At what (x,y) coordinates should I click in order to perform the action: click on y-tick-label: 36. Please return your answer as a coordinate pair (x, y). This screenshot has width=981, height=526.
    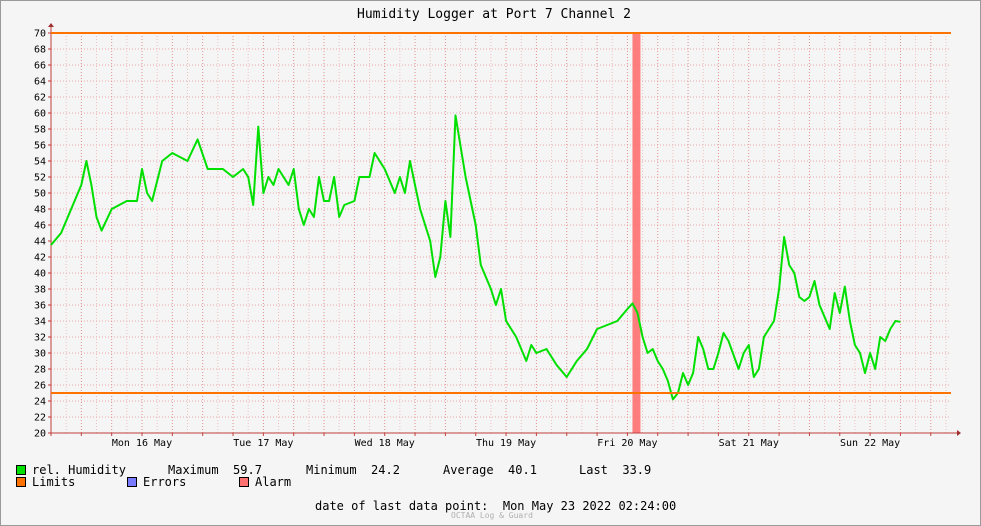
    Looking at the image, I should click on (40, 306).